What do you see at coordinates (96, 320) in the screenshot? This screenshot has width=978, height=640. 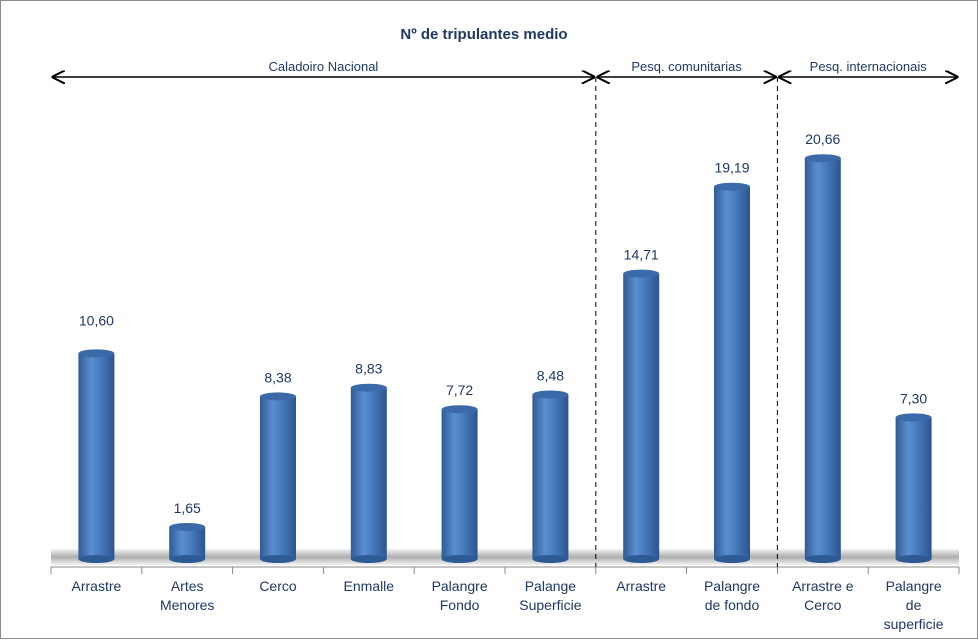 I see `data-label: 10,60` at bounding box center [96, 320].